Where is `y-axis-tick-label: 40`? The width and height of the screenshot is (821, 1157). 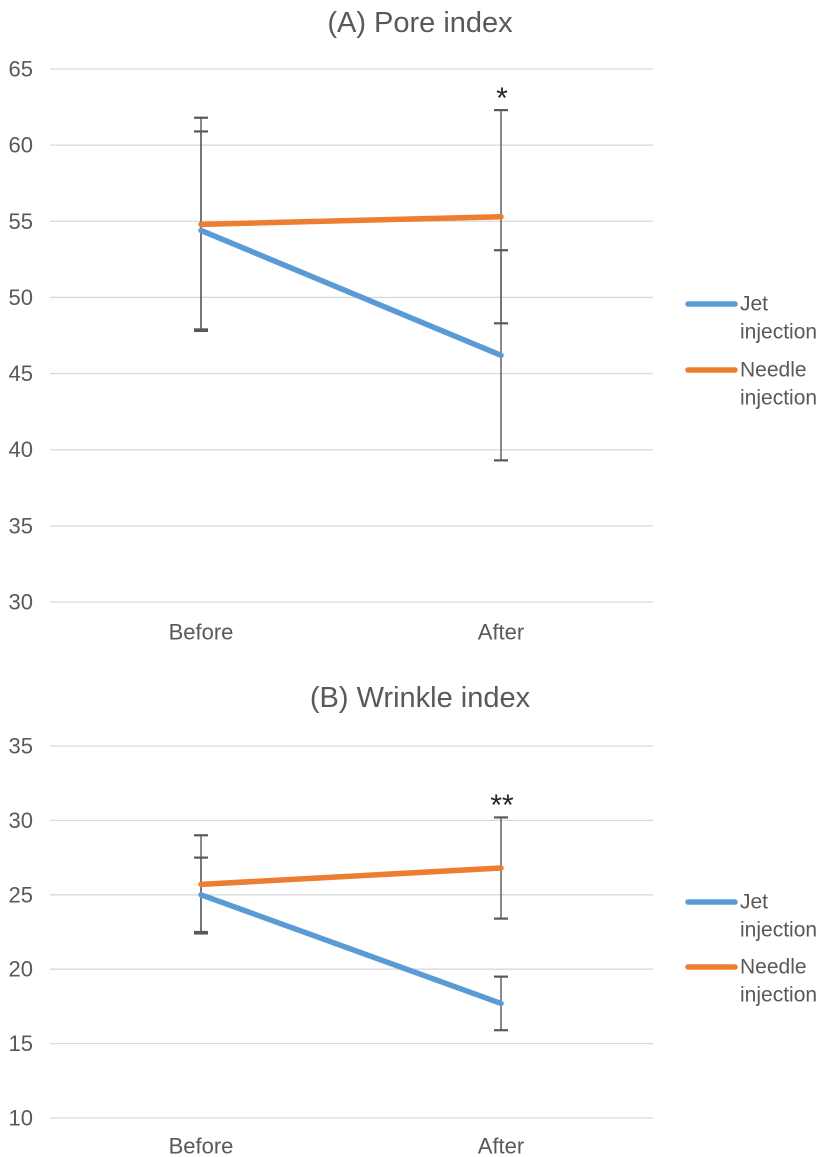
y-axis-tick-label: 40 is located at coordinates (21, 449).